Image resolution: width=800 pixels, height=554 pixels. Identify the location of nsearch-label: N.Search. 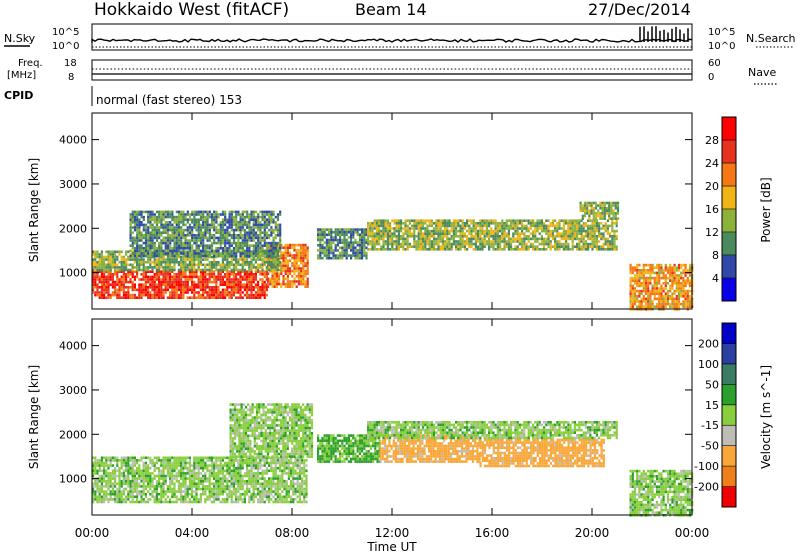
(771, 38).